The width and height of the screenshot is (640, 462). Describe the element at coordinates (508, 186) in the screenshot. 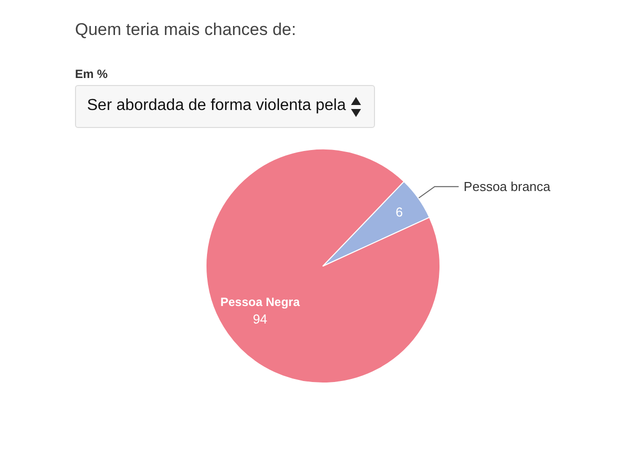

I see `slice-label: Pessoa branca` at that location.